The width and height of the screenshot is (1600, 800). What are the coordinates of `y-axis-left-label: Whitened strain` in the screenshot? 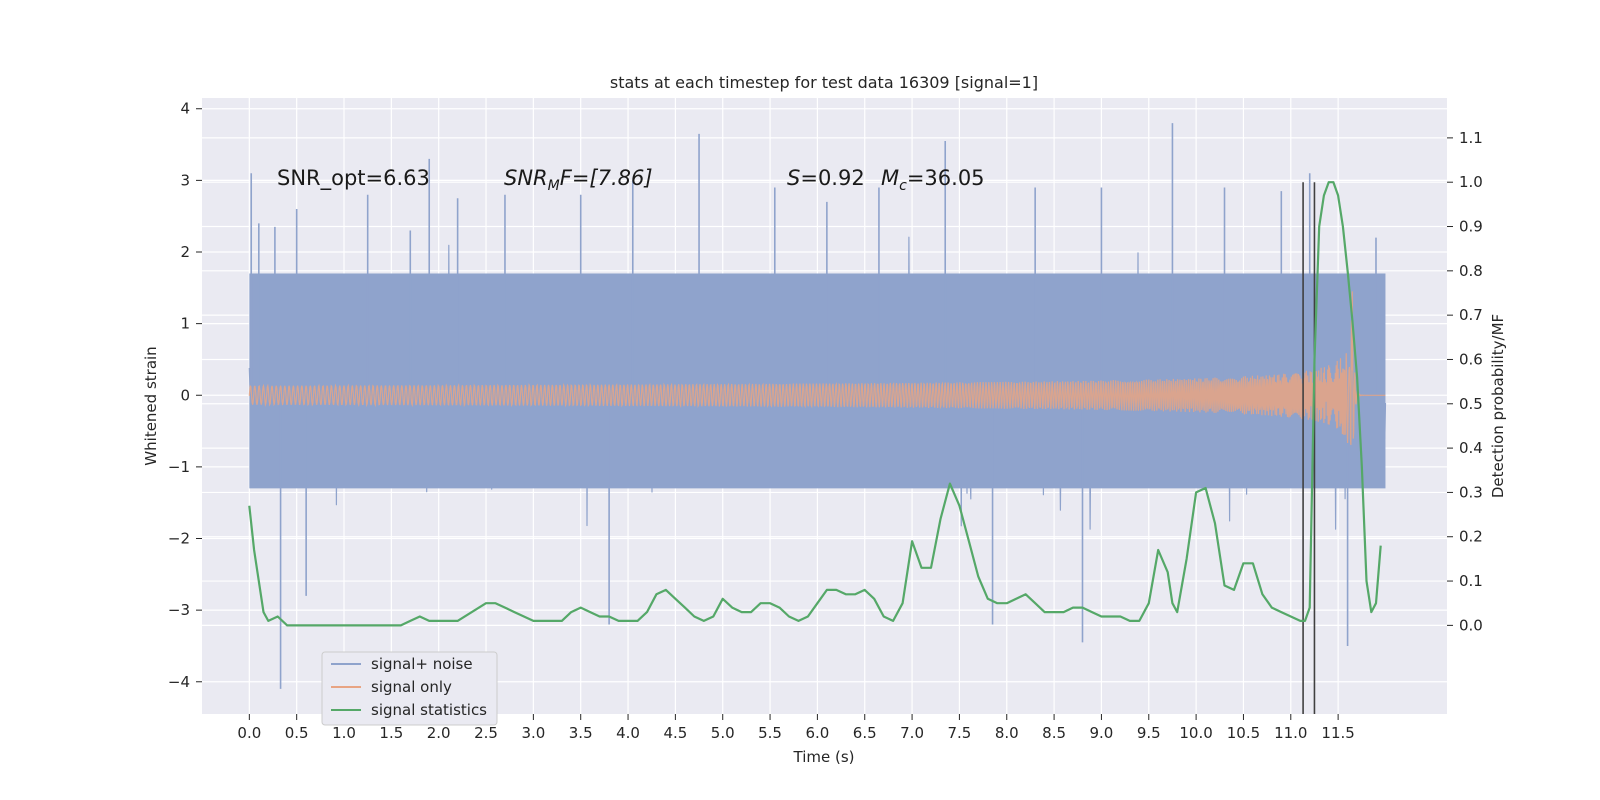 It's located at (151, 405).